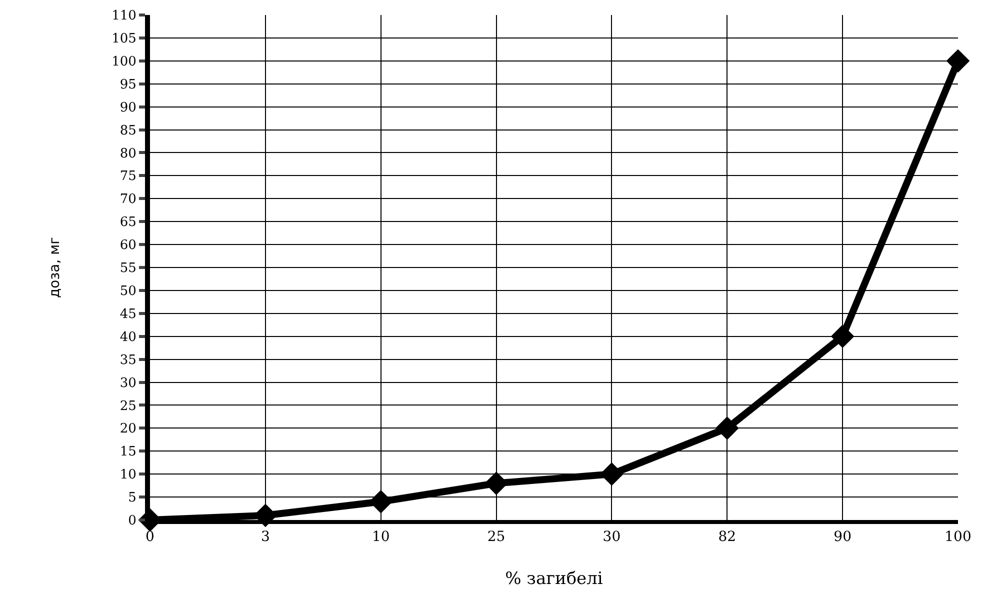 The width and height of the screenshot is (983, 605). I want to click on y-tick-label: 75, so click(128, 176).